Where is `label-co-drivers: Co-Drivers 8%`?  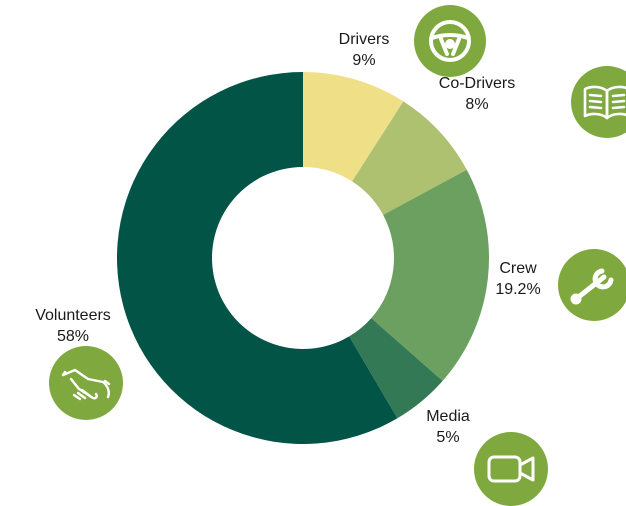 label-co-drivers: Co-Drivers 8% is located at coordinates (477, 94).